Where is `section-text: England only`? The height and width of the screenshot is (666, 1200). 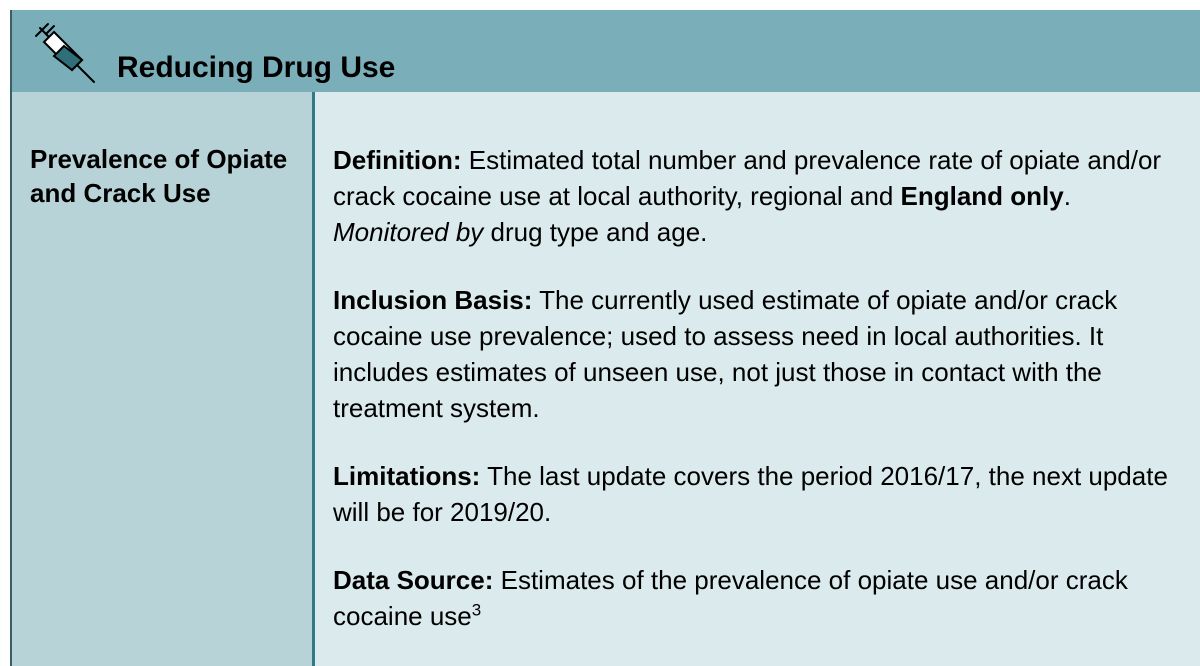
section-text: England only is located at coordinates (982, 196).